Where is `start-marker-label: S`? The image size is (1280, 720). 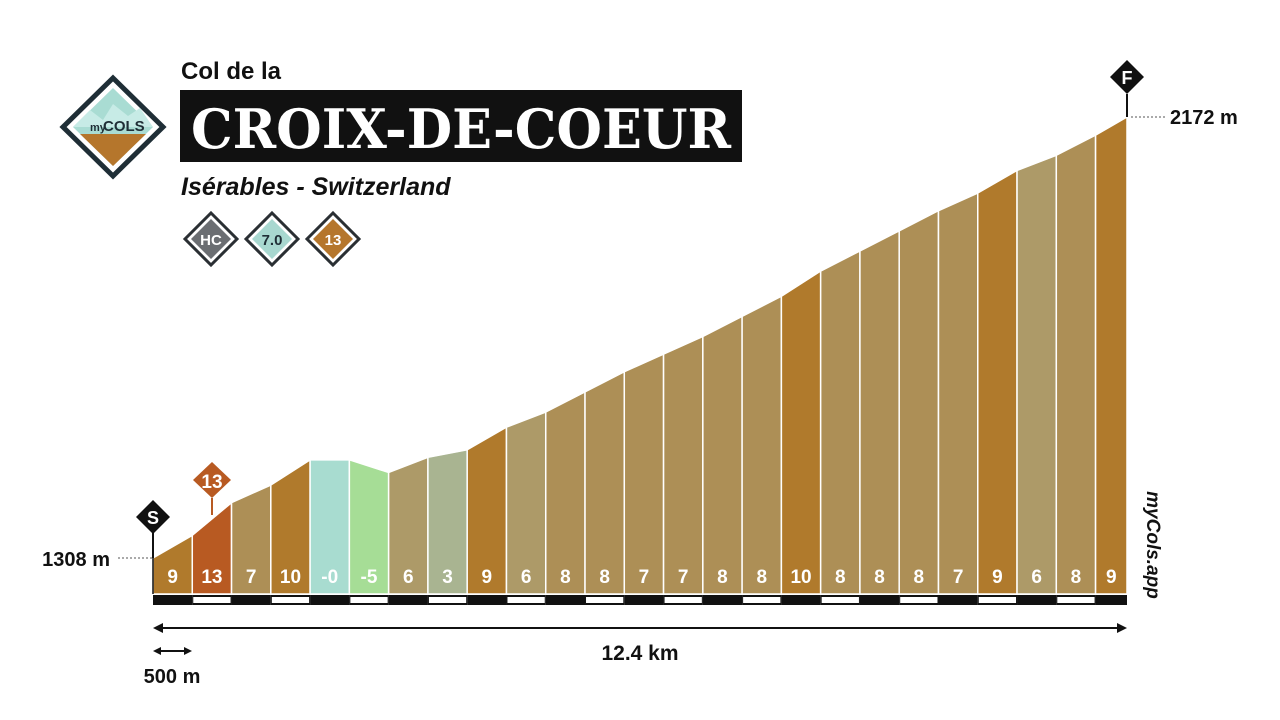
start-marker-label: S is located at coordinates (153, 518).